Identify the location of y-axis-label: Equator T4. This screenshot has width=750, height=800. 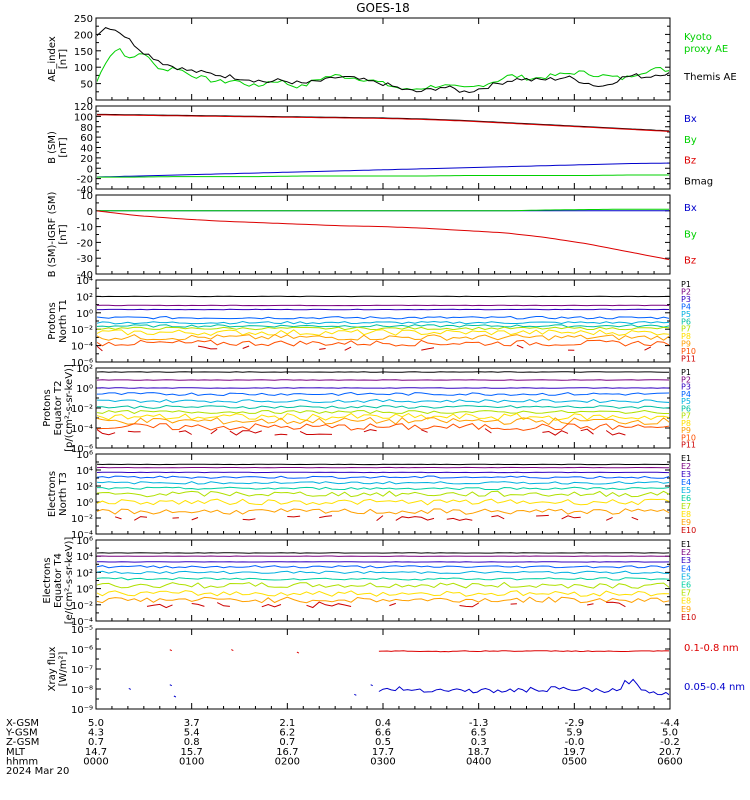
(58, 580).